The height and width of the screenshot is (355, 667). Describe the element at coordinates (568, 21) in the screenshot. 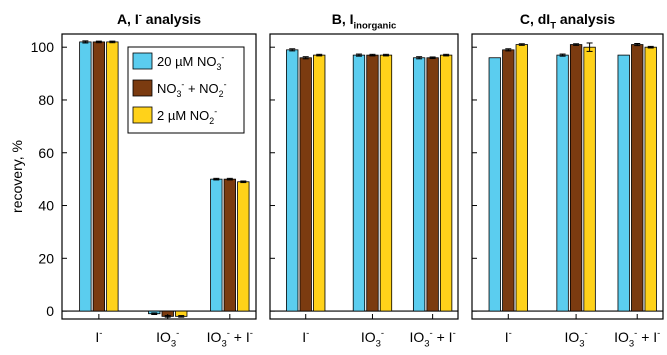

I see `panel-title: C, dIT analysis` at that location.